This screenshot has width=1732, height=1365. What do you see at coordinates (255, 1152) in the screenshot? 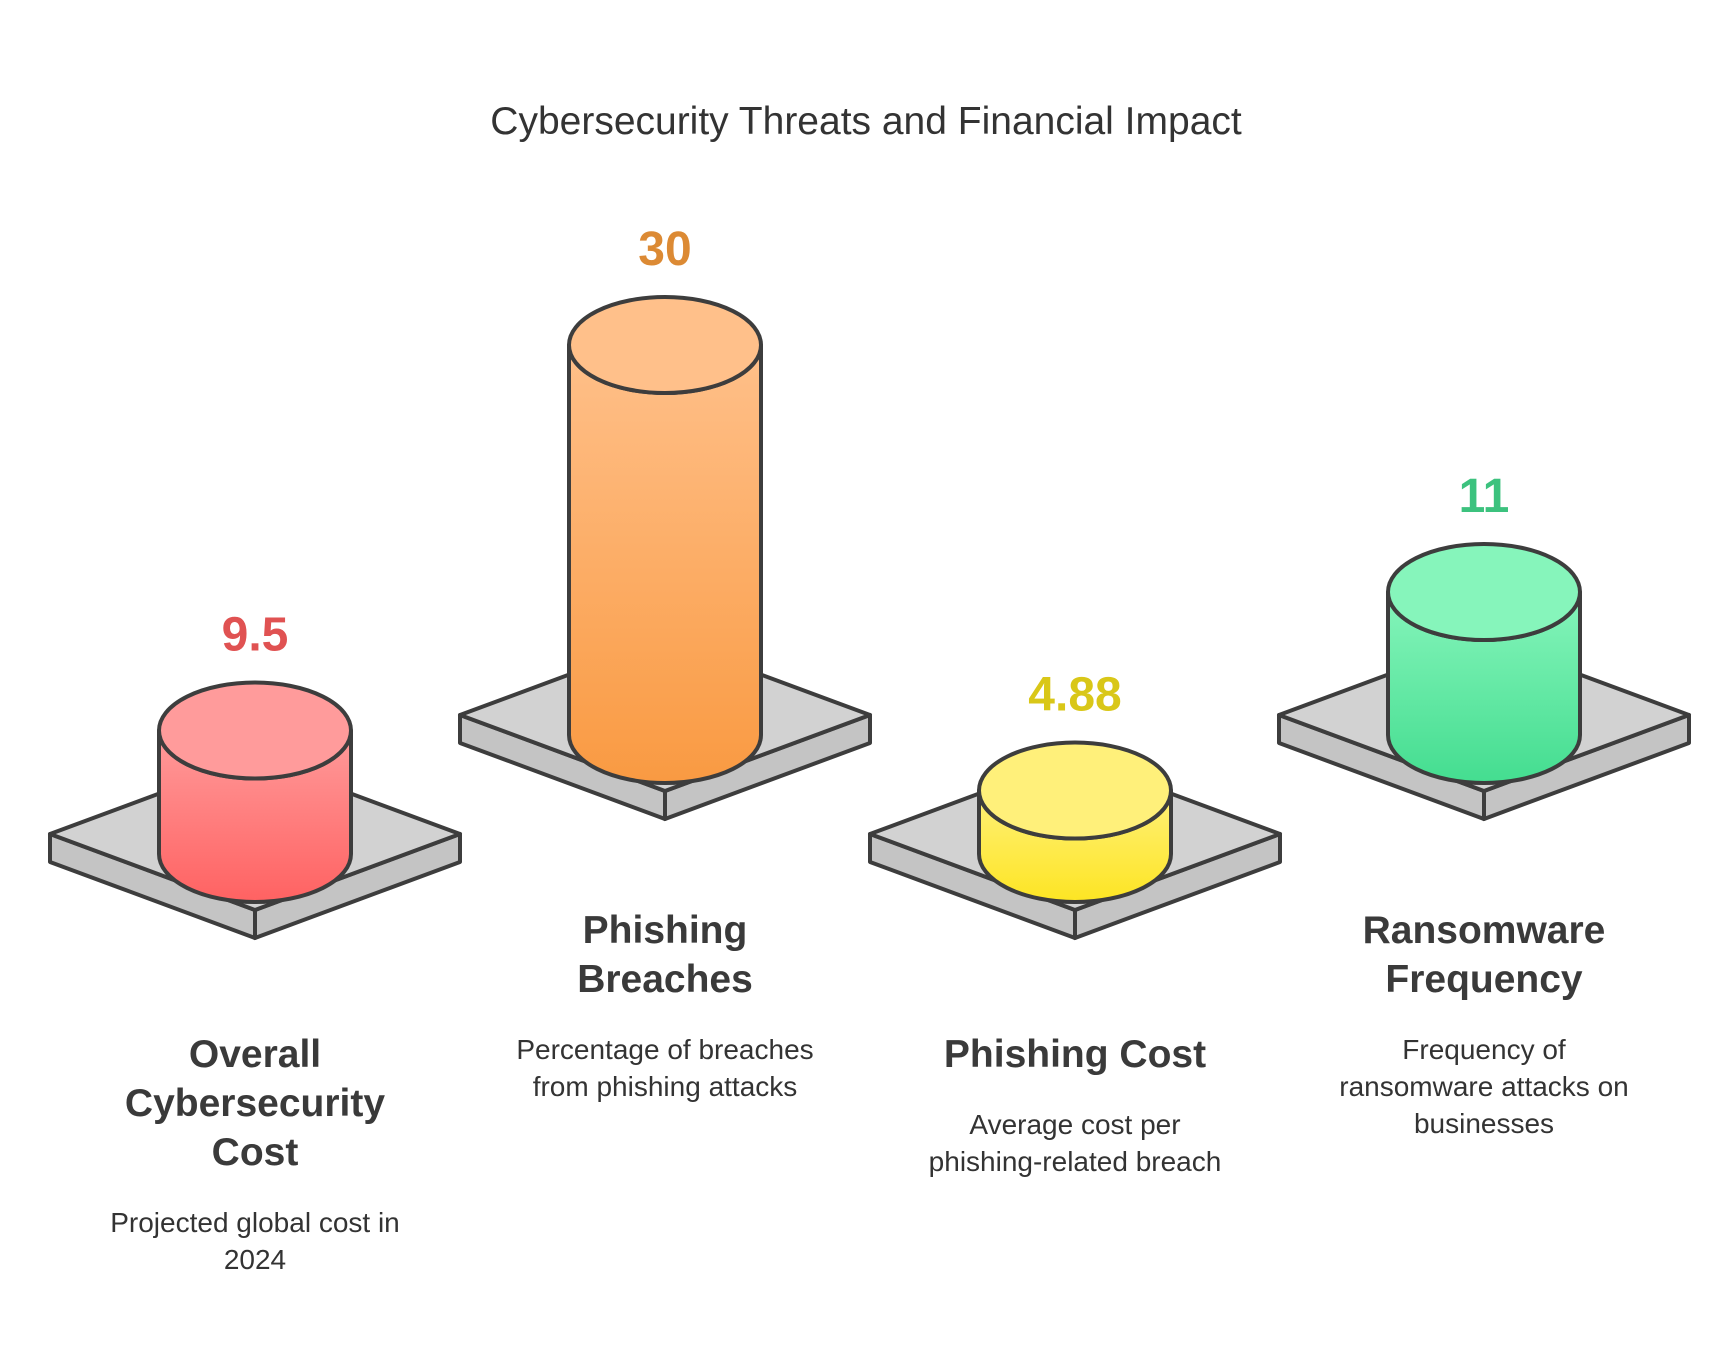
I see `category-label-0-2: Cost` at bounding box center [255, 1152].